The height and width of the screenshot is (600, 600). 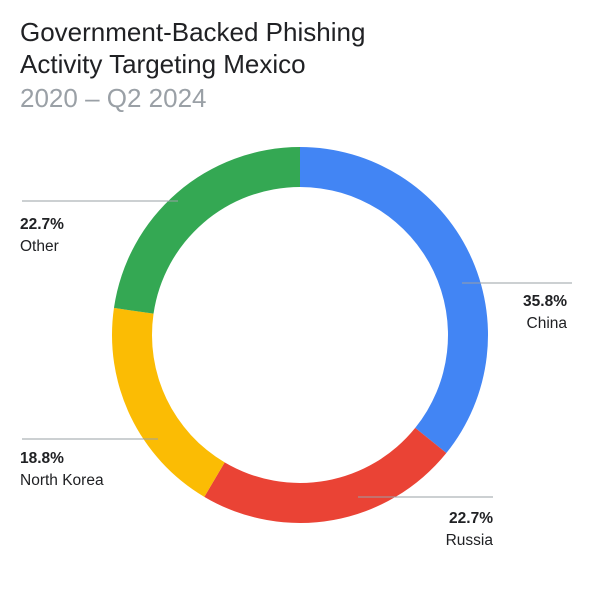 What do you see at coordinates (62, 480) in the screenshot?
I see `data-label-north-korea-name: North Korea` at bounding box center [62, 480].